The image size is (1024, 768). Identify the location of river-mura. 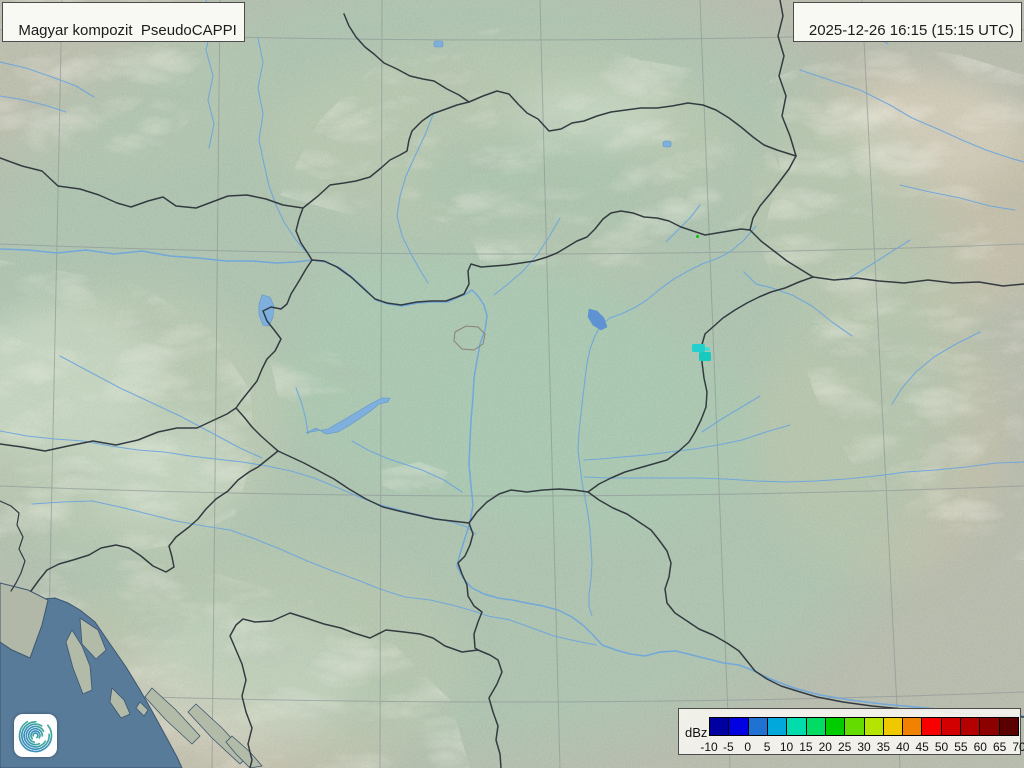
(161, 407).